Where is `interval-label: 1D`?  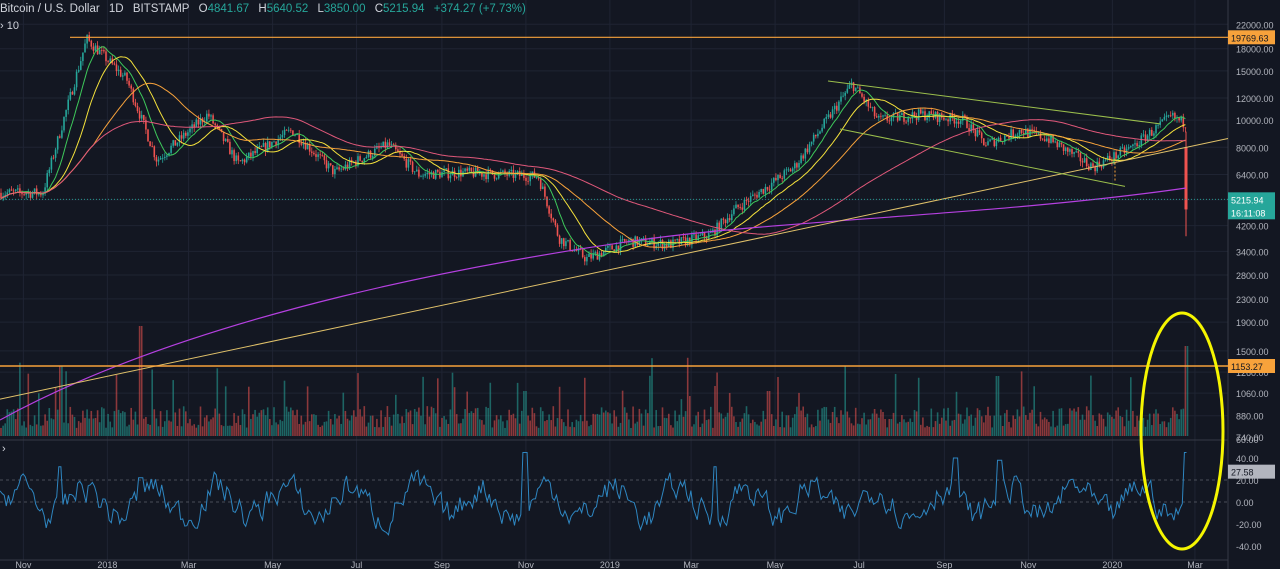
interval-label: 1D is located at coordinates (116, 9).